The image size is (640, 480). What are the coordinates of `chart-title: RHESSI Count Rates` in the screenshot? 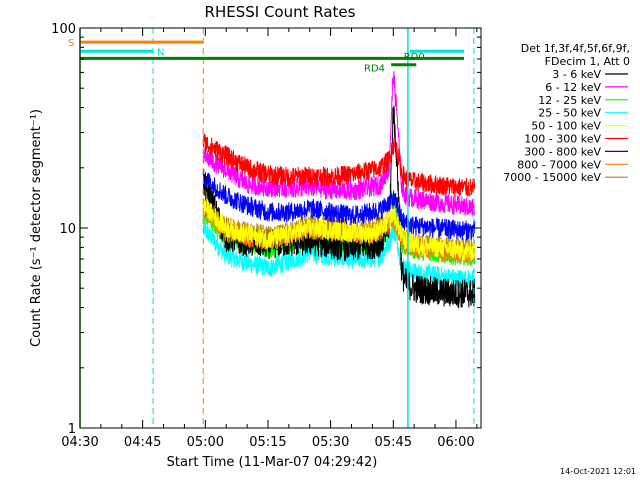 It's located at (280, 12).